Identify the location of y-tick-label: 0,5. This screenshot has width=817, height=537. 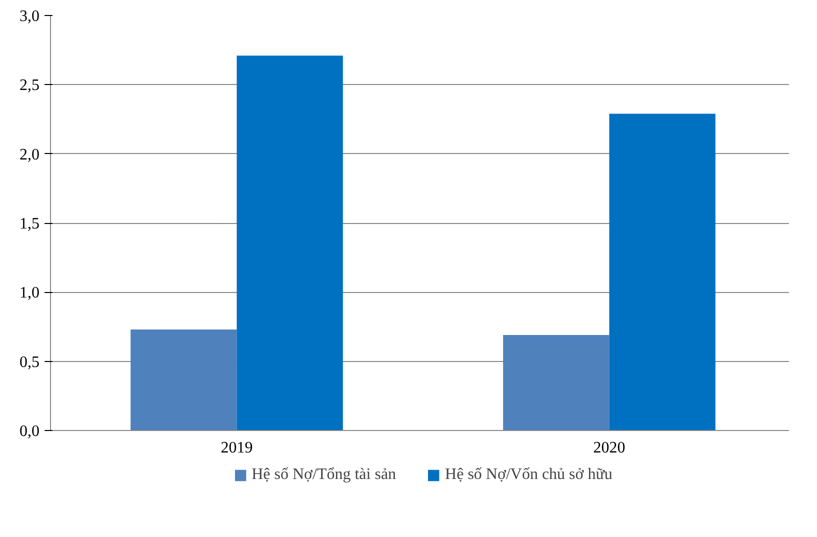
(30, 362).